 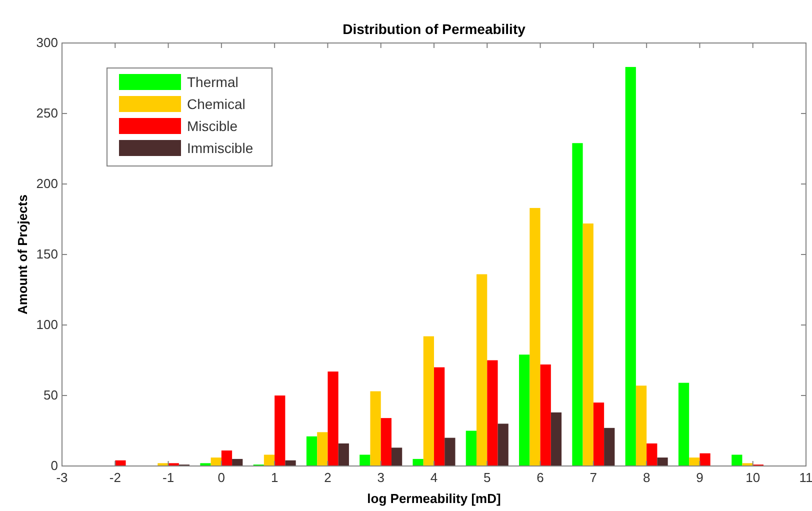 I want to click on x-tick-label: 5, so click(x=487, y=477).